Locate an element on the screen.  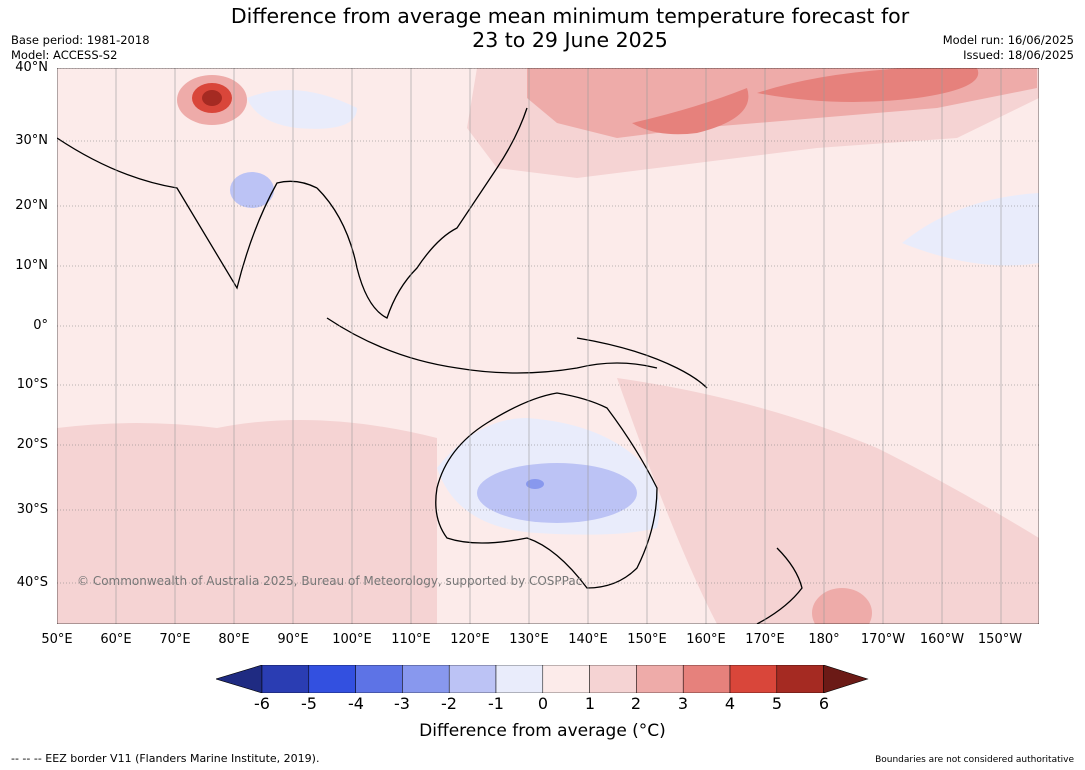
colorbar-tick: -2 is located at coordinates (449, 703).